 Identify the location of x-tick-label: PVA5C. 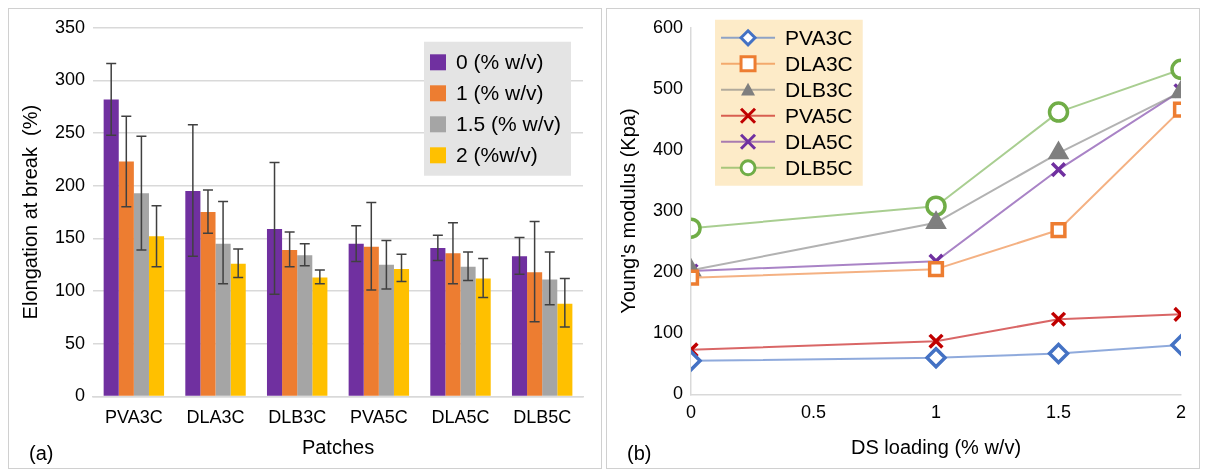
(379, 417).